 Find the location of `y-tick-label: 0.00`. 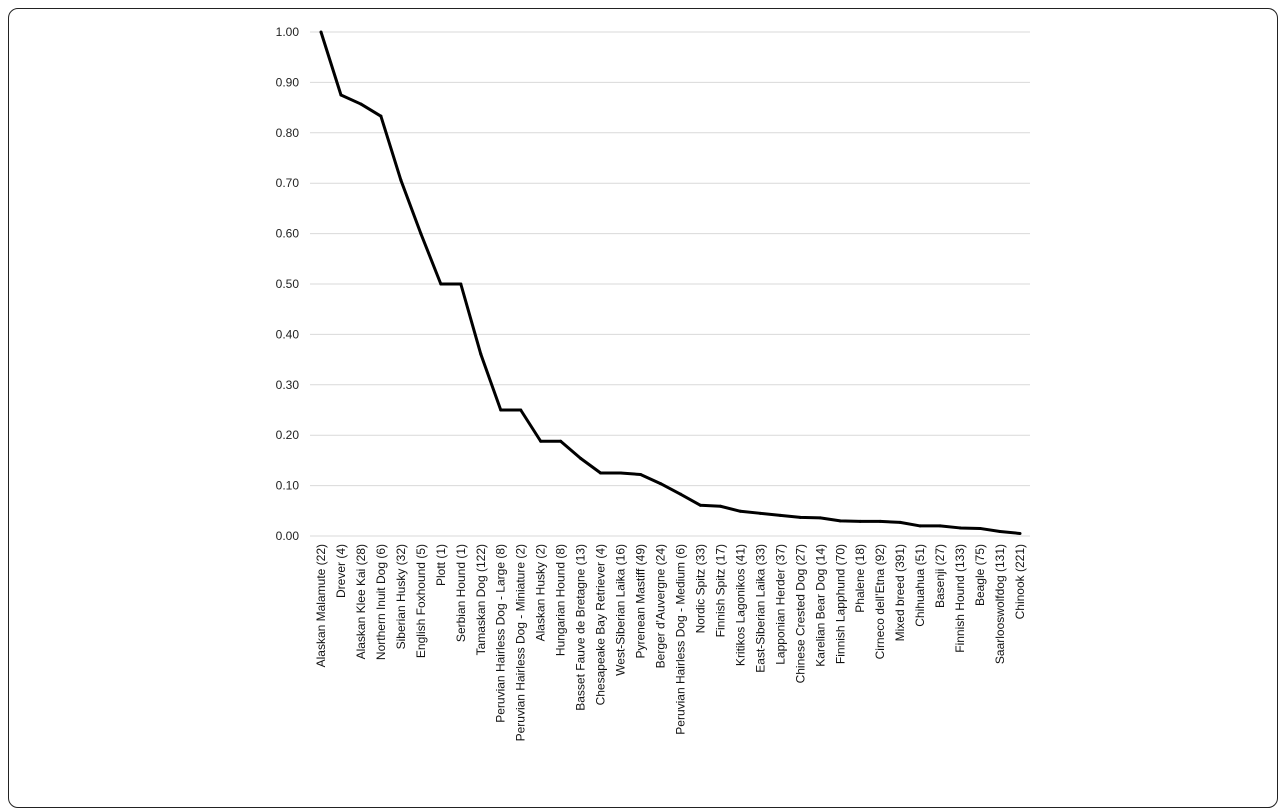

y-tick-label: 0.00 is located at coordinates (288, 536).